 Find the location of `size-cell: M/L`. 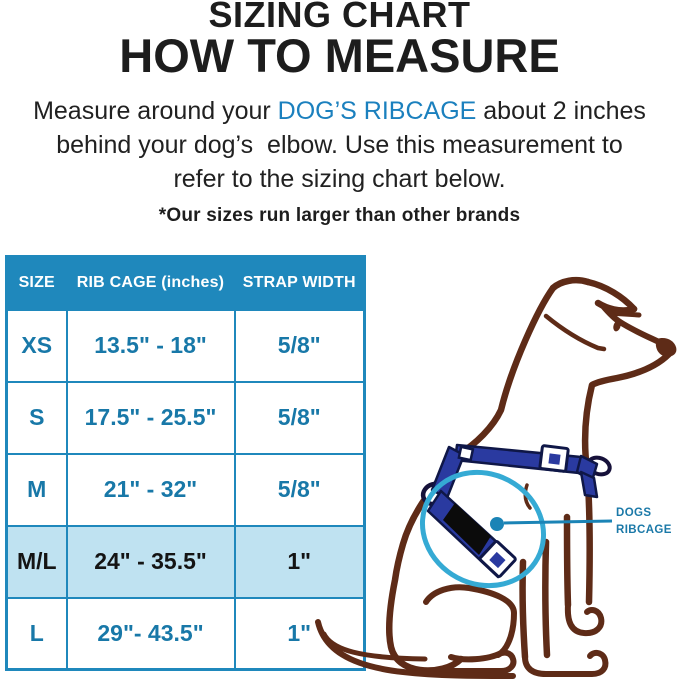

size-cell: M/L is located at coordinates (36, 561).